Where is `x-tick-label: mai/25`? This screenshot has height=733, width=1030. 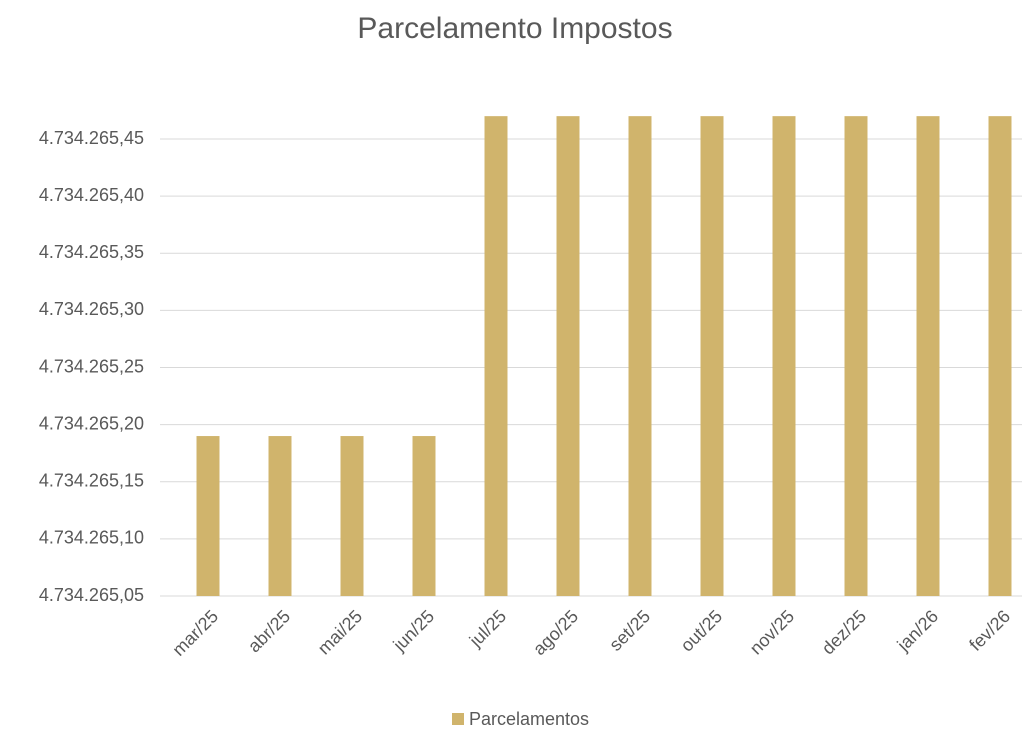 x-tick-label: mai/25 is located at coordinates (340, 632).